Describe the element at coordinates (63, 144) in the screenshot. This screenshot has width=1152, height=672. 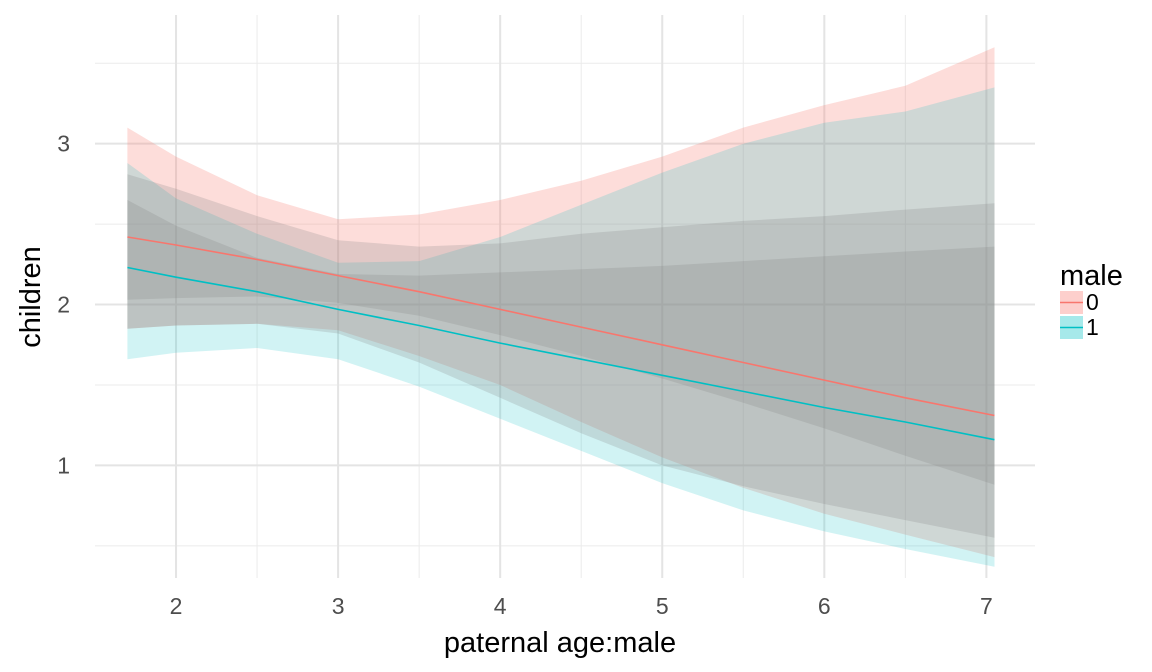
I see `y-tick-label: 3` at that location.